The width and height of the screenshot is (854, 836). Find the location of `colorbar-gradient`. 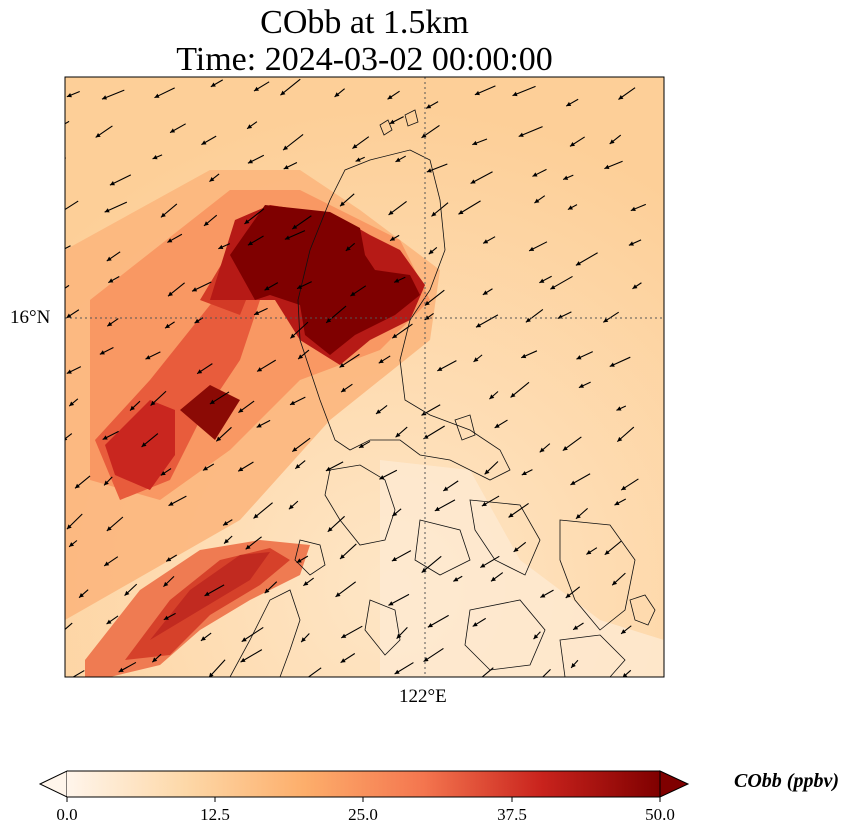

colorbar-gradient is located at coordinates (363, 784).